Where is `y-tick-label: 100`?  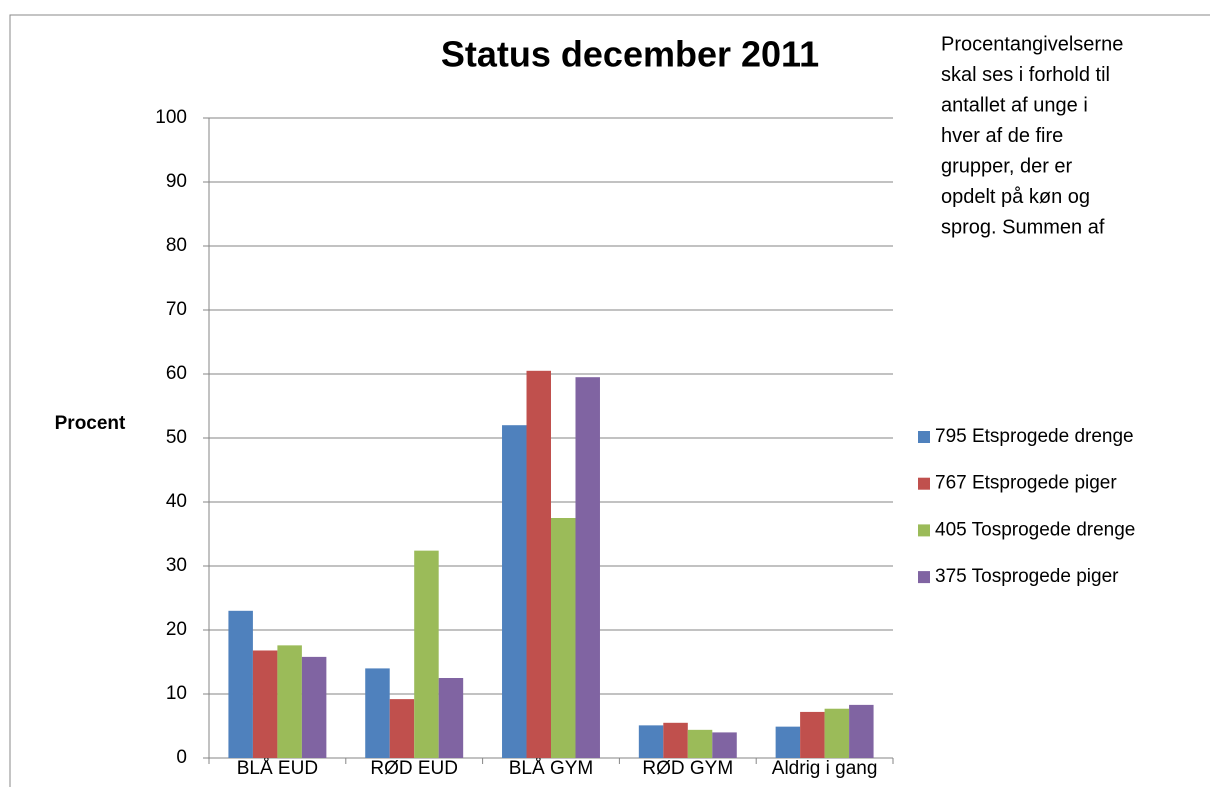 y-tick-label: 100 is located at coordinates (171, 117).